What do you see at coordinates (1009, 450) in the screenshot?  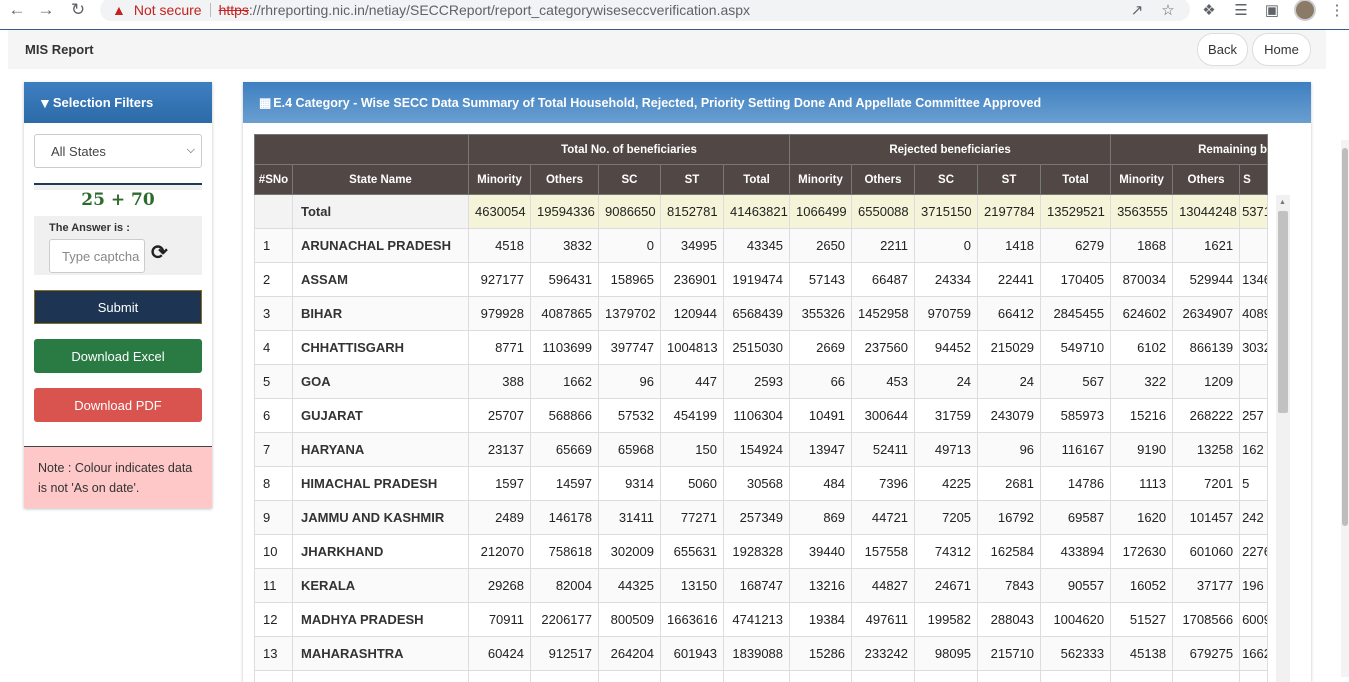 I see `value-cell: 96` at bounding box center [1009, 450].